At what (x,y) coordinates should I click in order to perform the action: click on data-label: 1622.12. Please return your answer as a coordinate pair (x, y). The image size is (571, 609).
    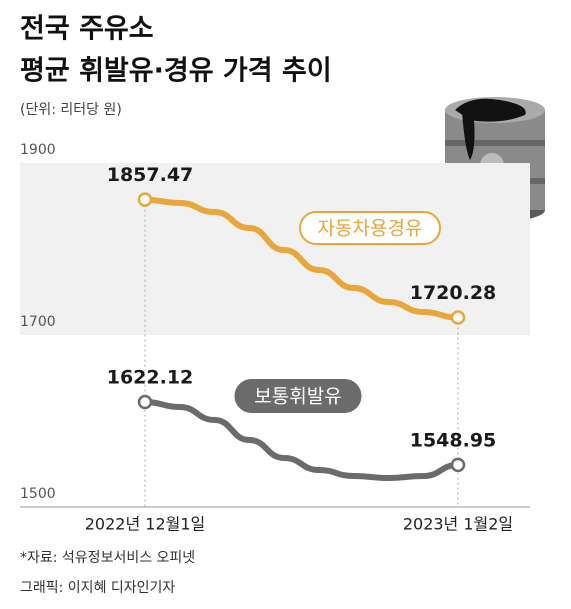
    Looking at the image, I should click on (150, 377).